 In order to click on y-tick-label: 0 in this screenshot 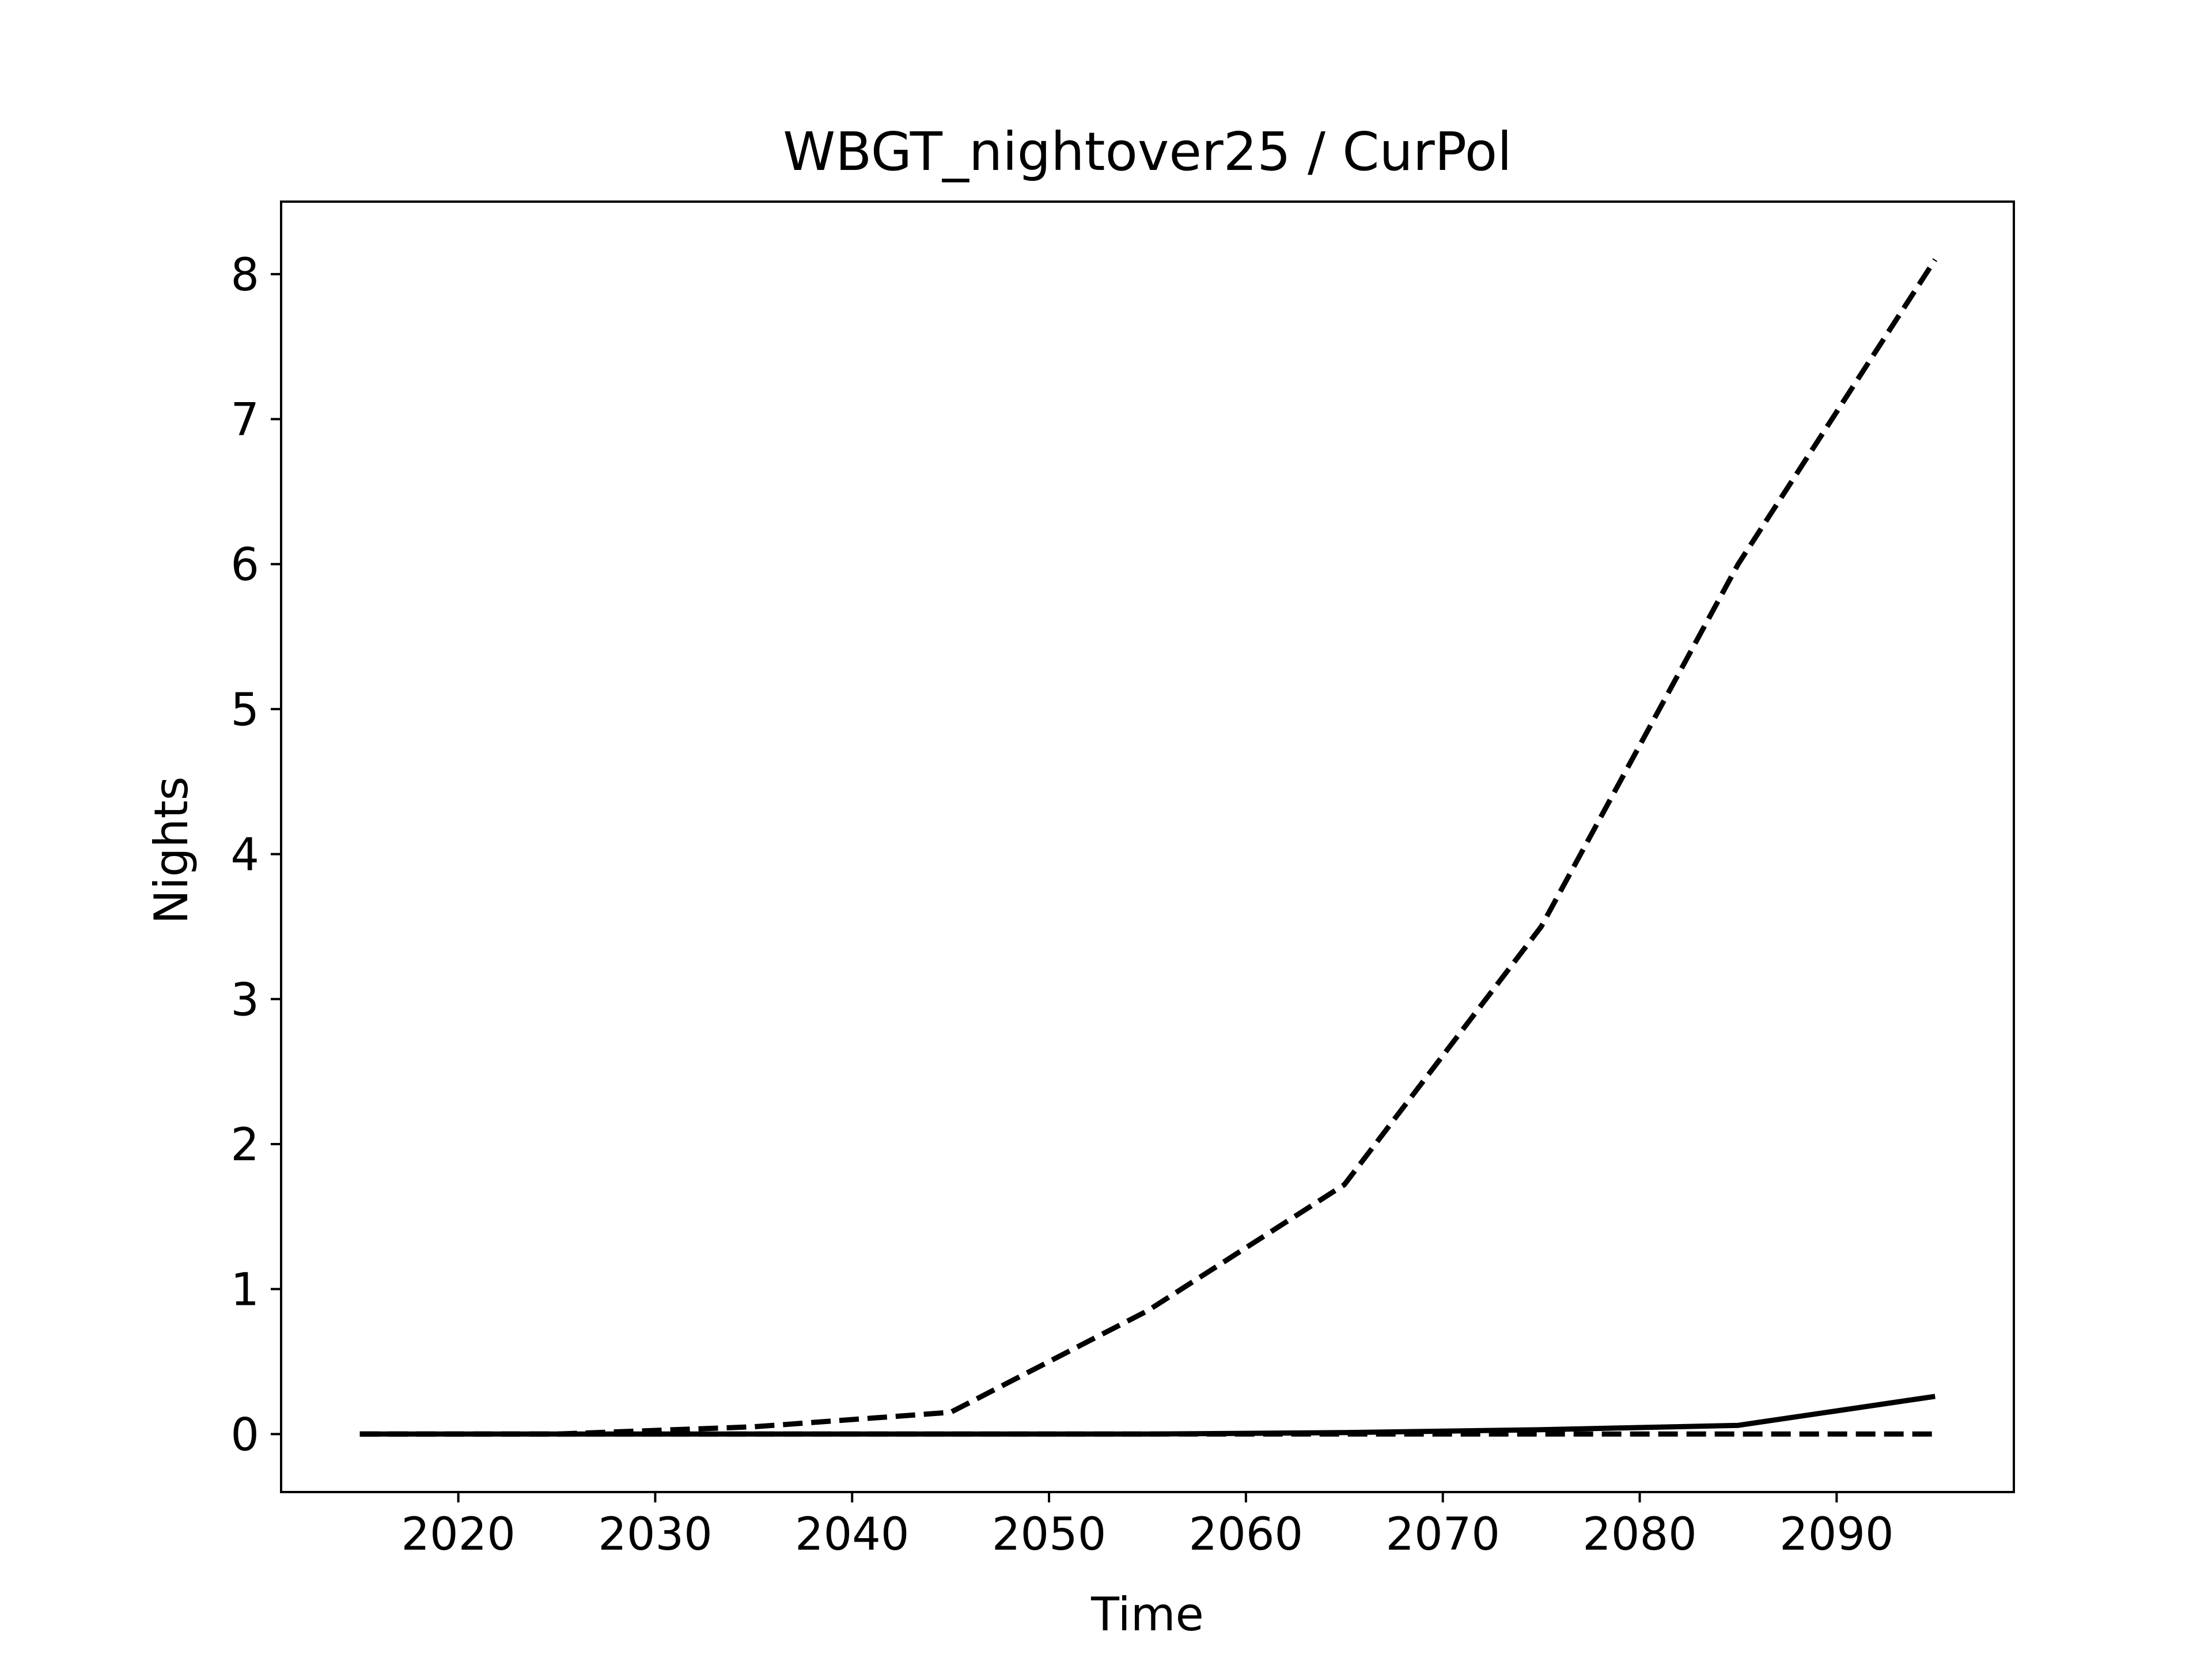, I will do `click(244, 1435)`.